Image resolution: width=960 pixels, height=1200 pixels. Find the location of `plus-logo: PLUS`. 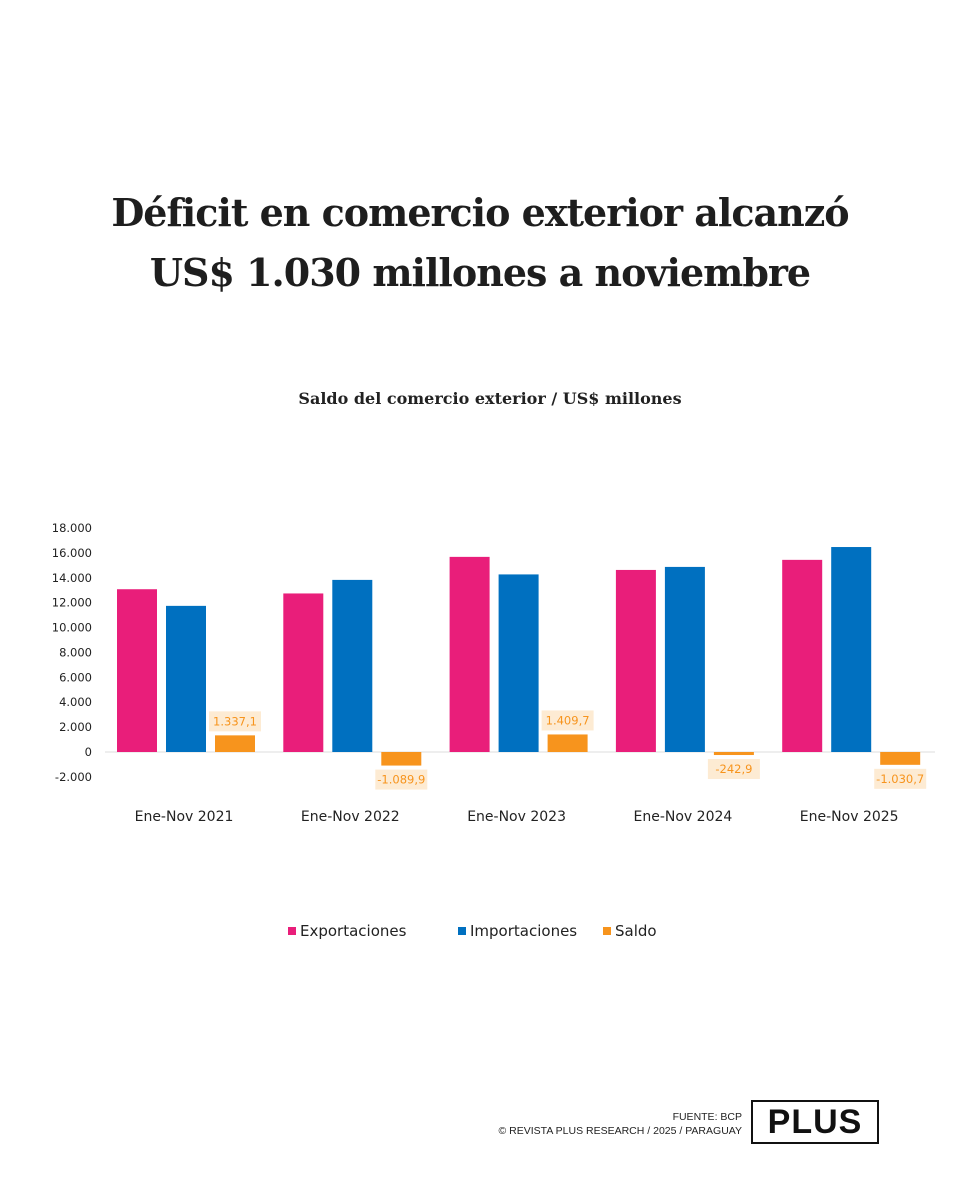

plus-logo: PLUS is located at coordinates (815, 1122).